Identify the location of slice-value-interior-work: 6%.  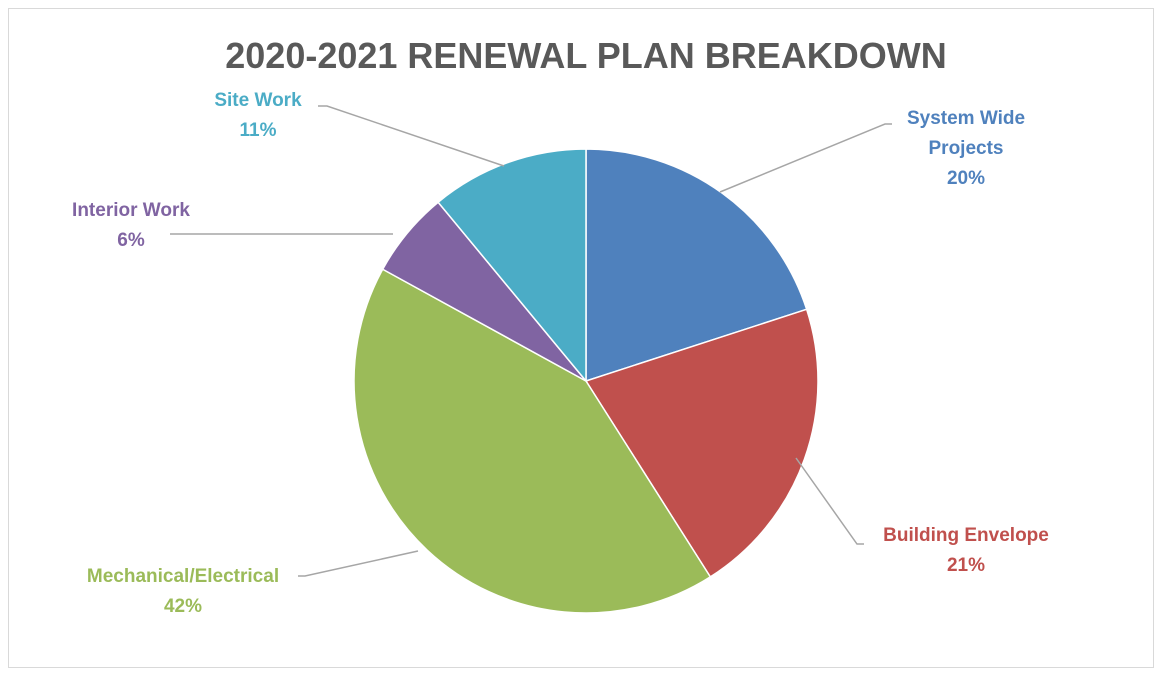
(131, 240).